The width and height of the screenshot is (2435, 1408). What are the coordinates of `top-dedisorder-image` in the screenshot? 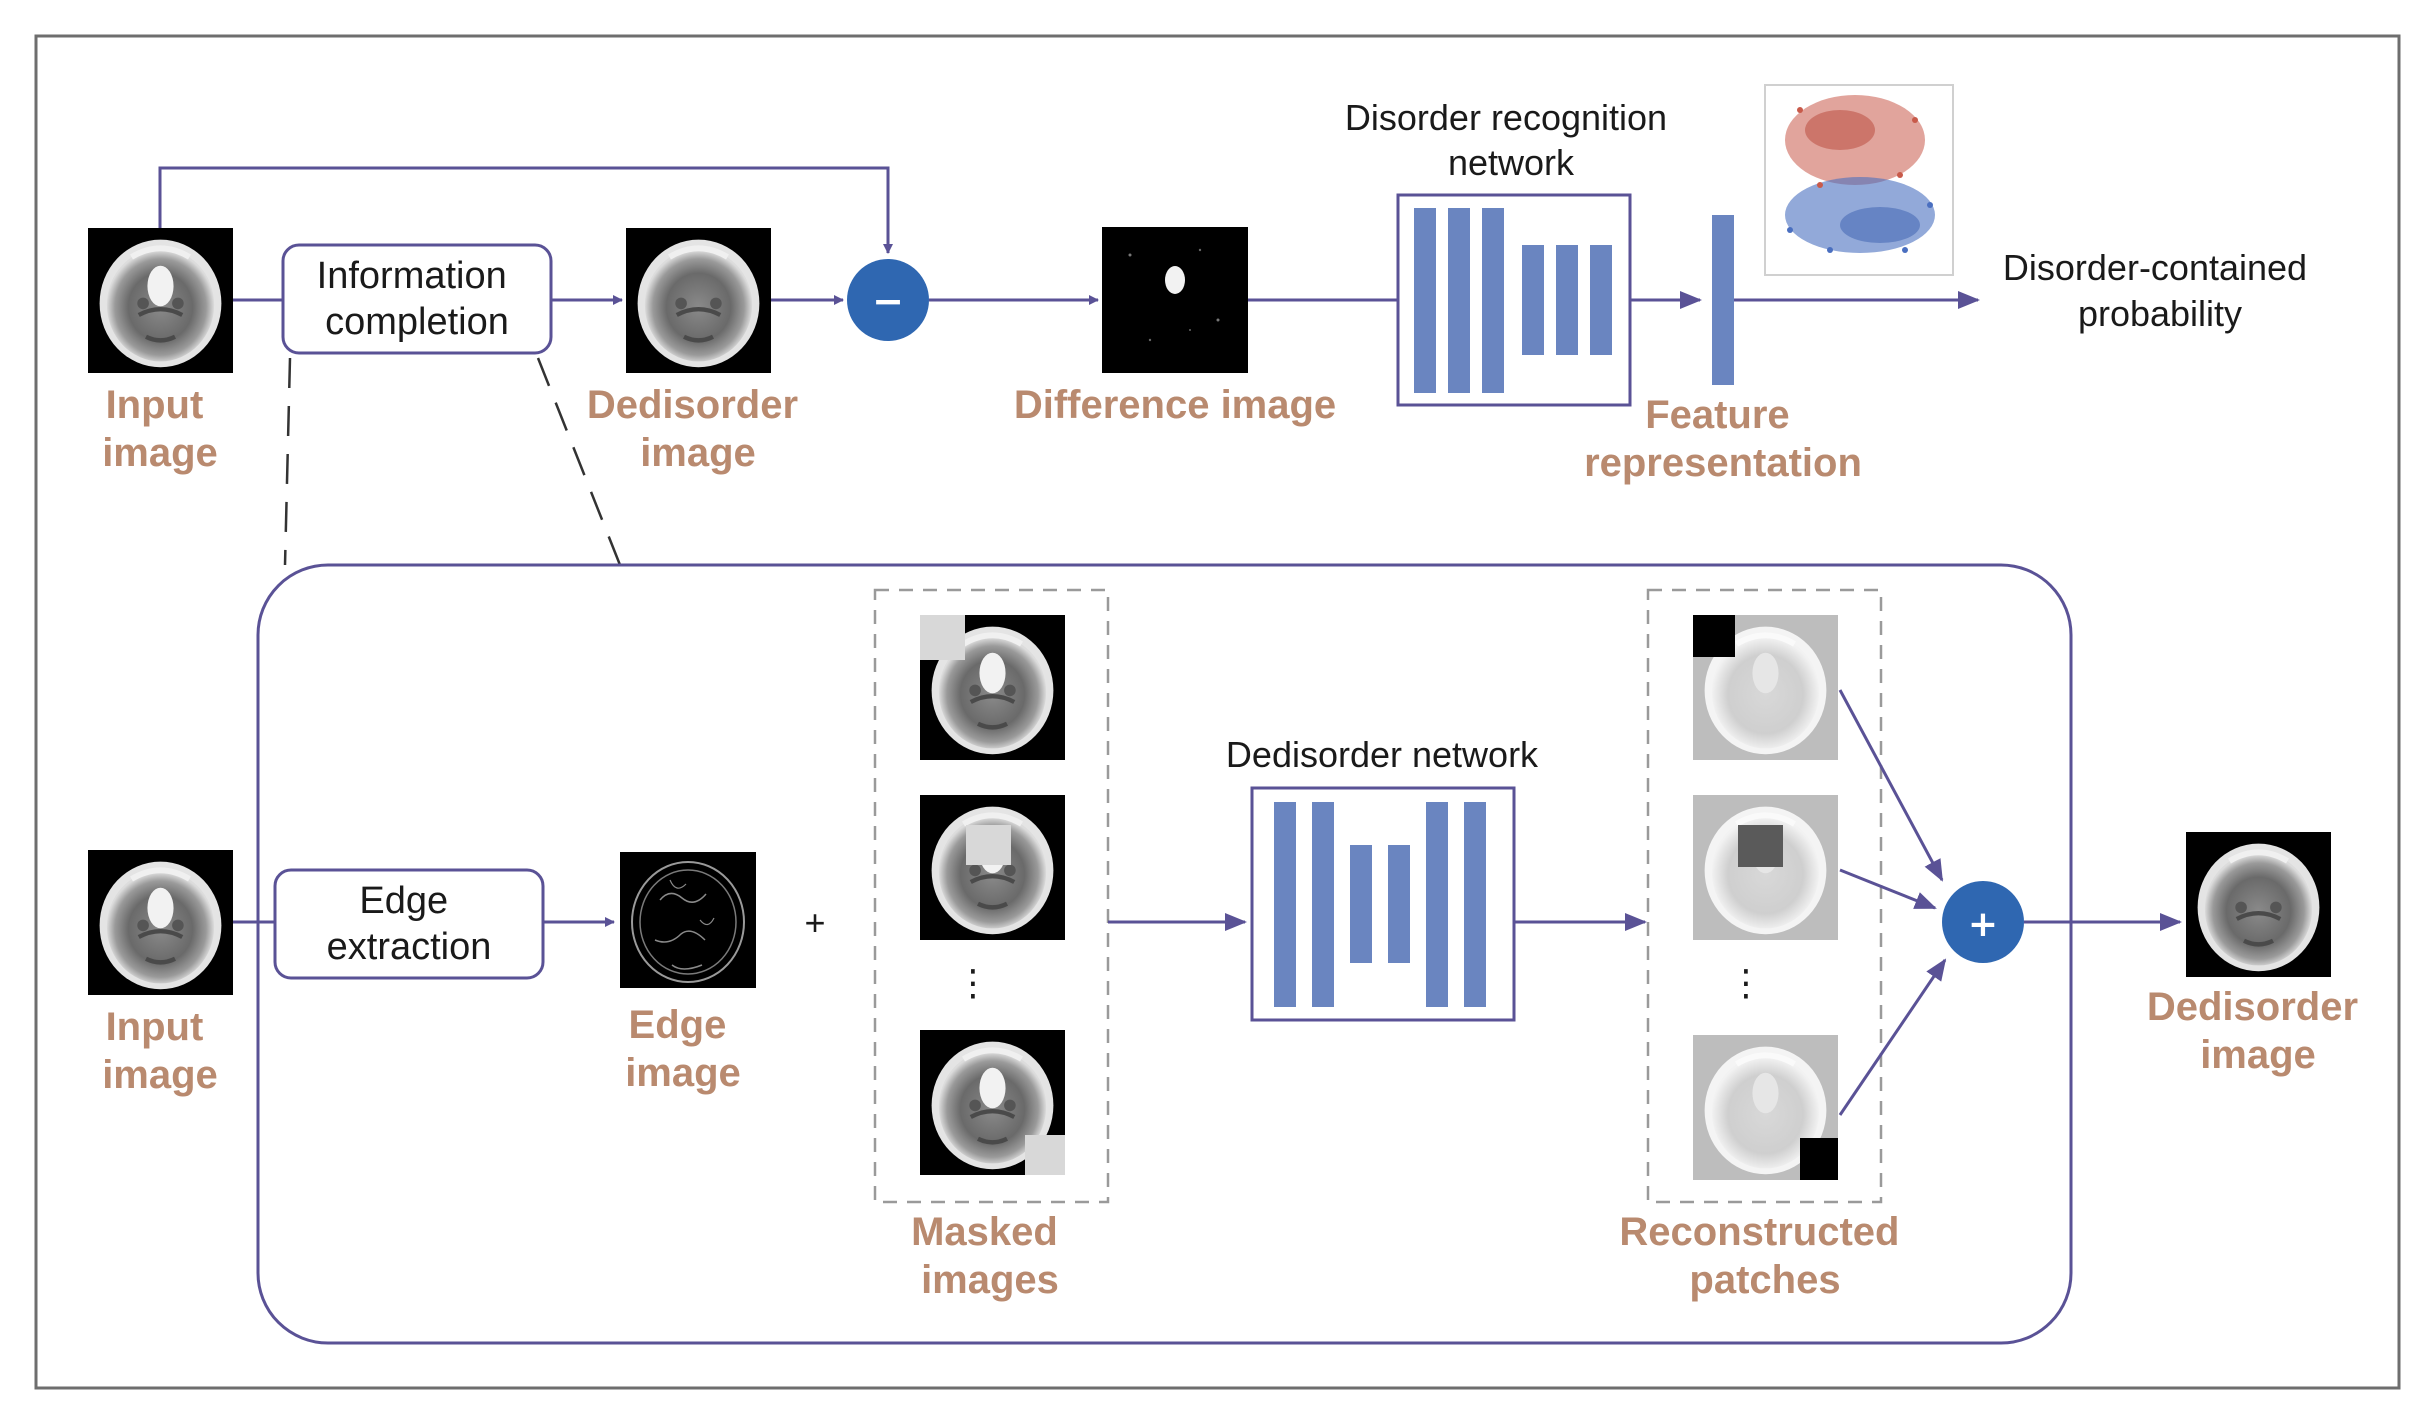 It's located at (698, 300).